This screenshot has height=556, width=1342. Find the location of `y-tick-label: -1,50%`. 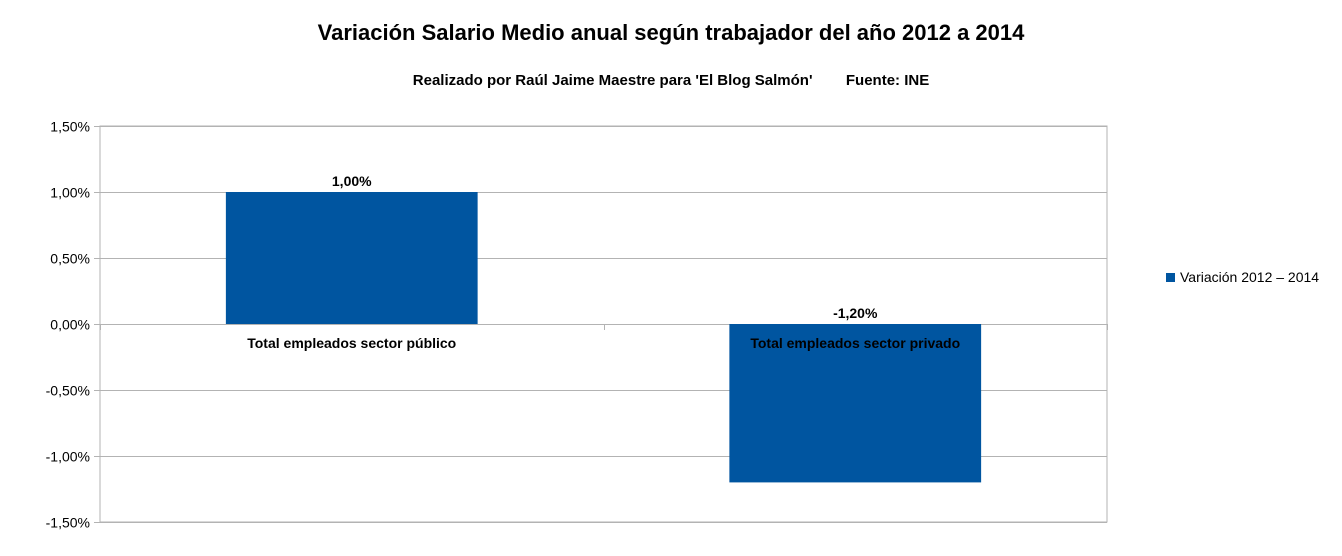

y-tick-label: -1,50% is located at coordinates (68, 523).